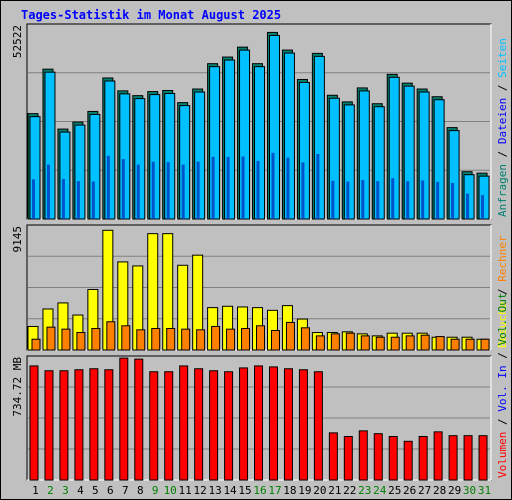 This screenshot has width=512, height=500. What do you see at coordinates (502, 58) in the screenshot?
I see `legend-seiten-label: Seiten` at bounding box center [502, 58].